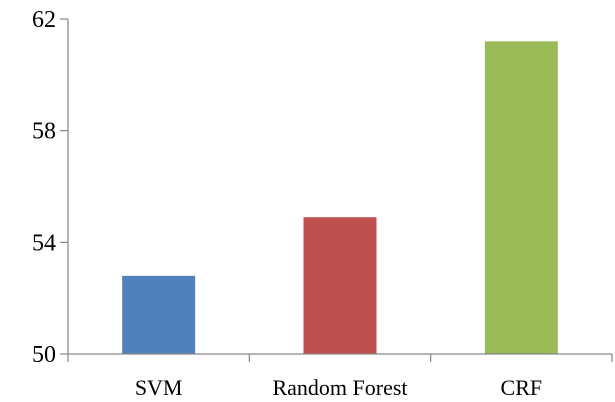 This screenshot has width=615, height=402. Describe the element at coordinates (159, 314) in the screenshot. I see `bar-svm` at that location.